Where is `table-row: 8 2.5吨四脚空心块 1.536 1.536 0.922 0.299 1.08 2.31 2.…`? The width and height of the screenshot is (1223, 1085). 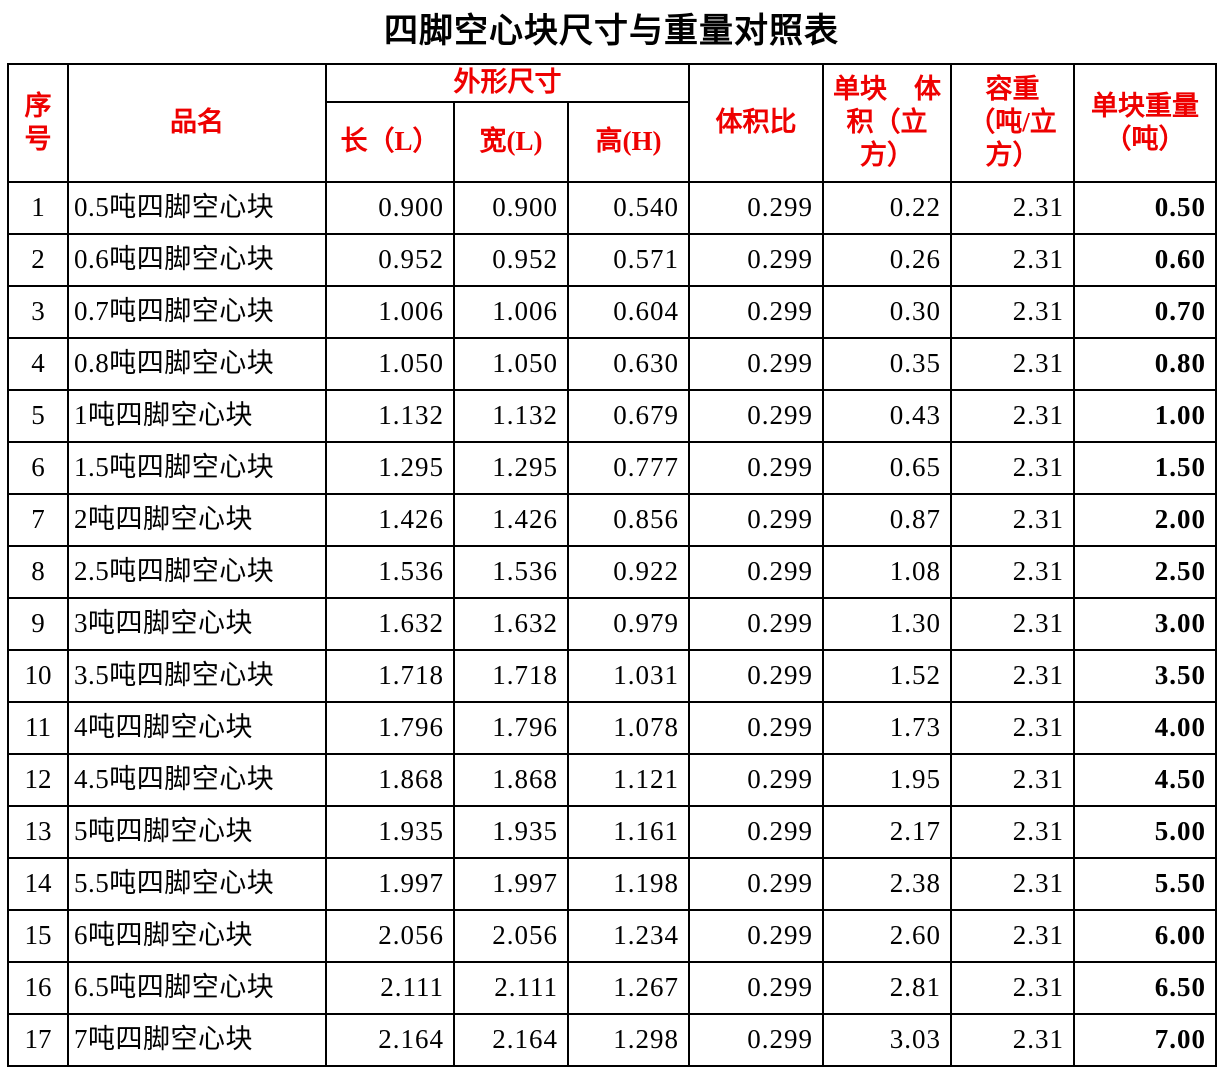 table-row: 8 2.5吨四脚空心块 1.536 1.536 0.922 0.299 1.08 2.31 2.… is located at coordinates (612, 571).